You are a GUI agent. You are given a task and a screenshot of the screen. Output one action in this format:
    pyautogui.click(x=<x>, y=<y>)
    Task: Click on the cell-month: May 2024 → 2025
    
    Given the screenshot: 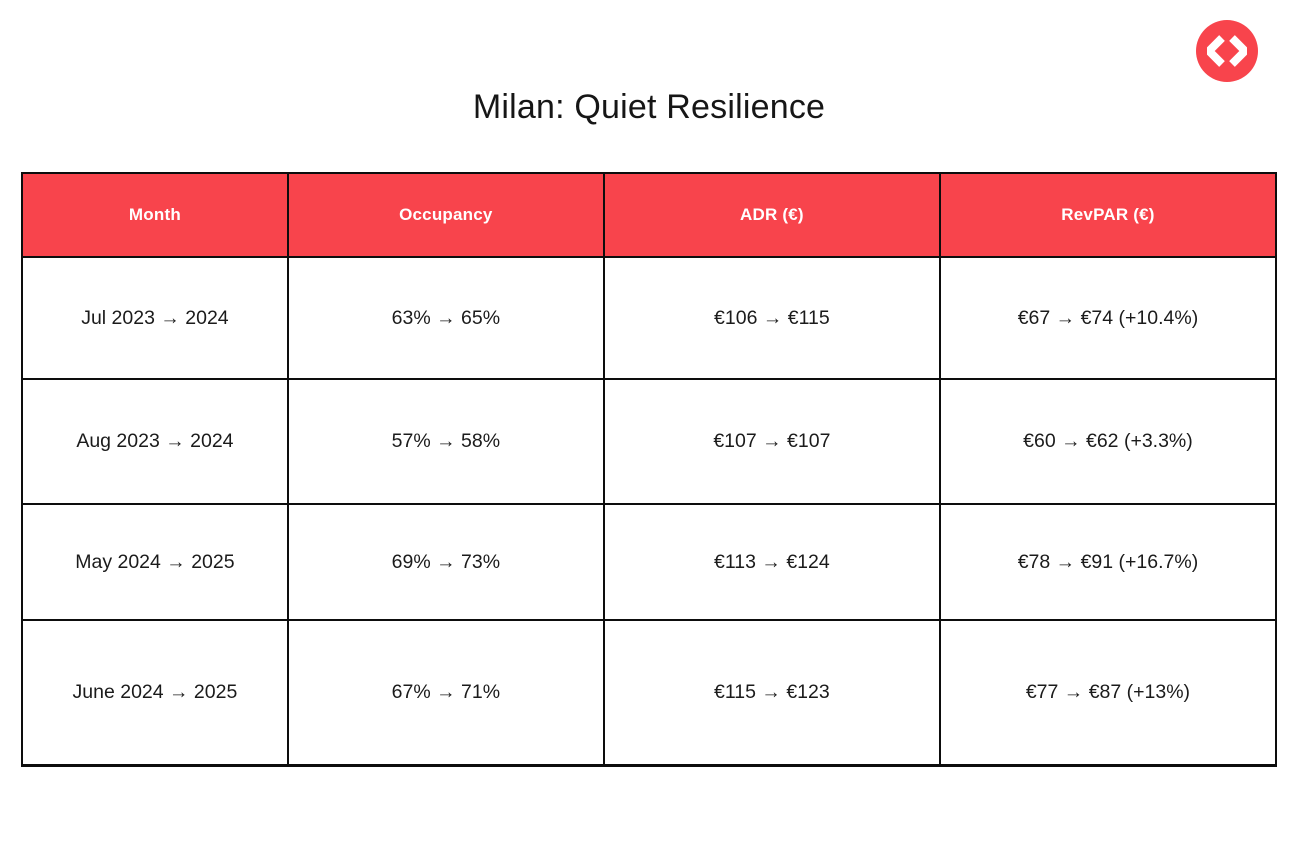 What is the action you would take?
    pyautogui.click(x=155, y=562)
    